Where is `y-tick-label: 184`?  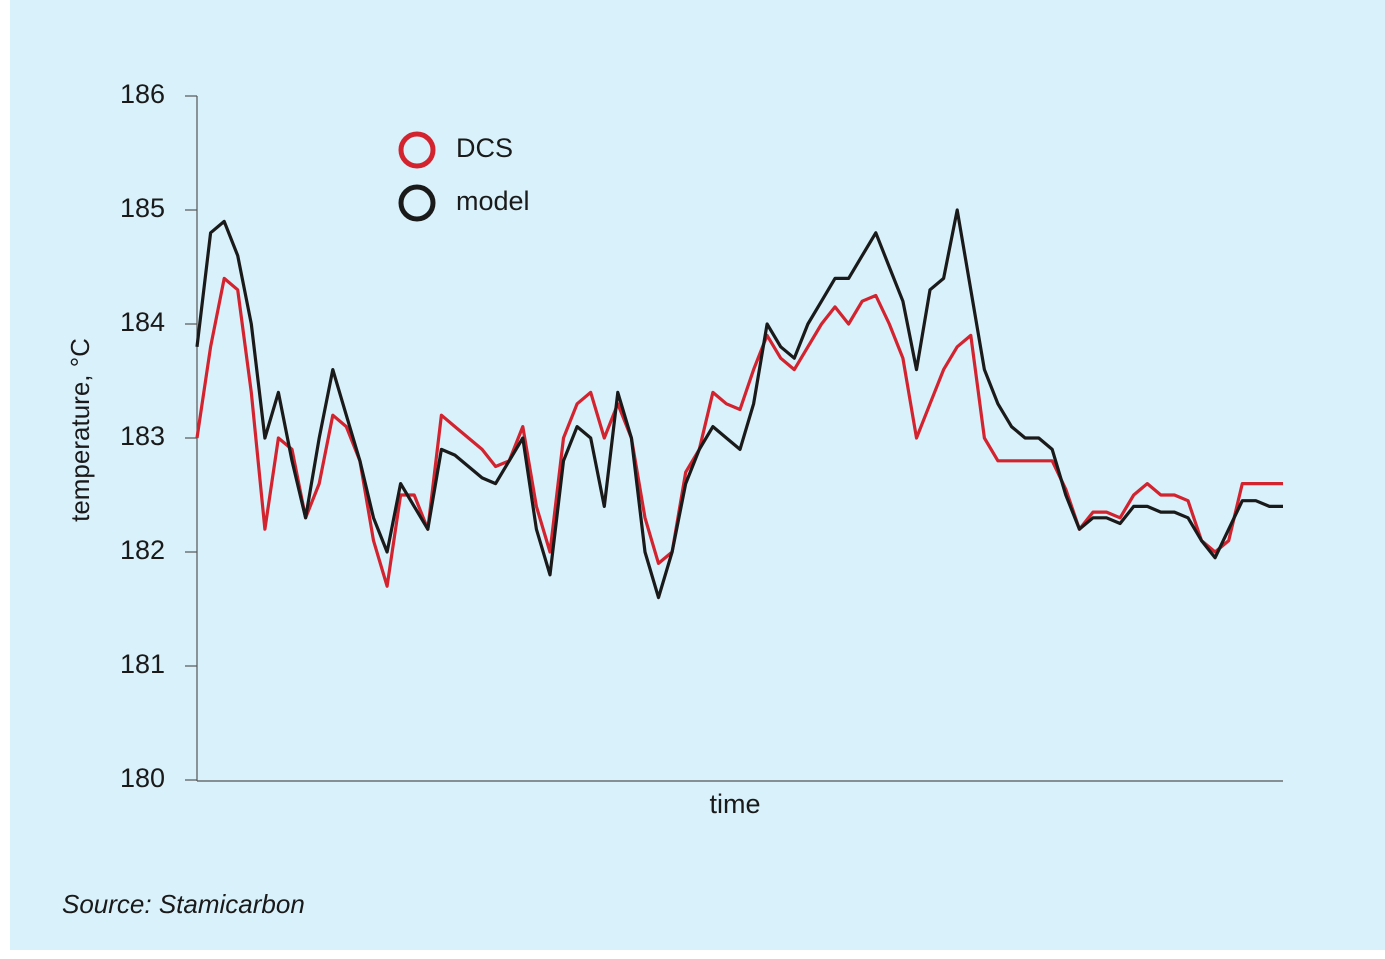
y-tick-label: 184 is located at coordinates (142, 322).